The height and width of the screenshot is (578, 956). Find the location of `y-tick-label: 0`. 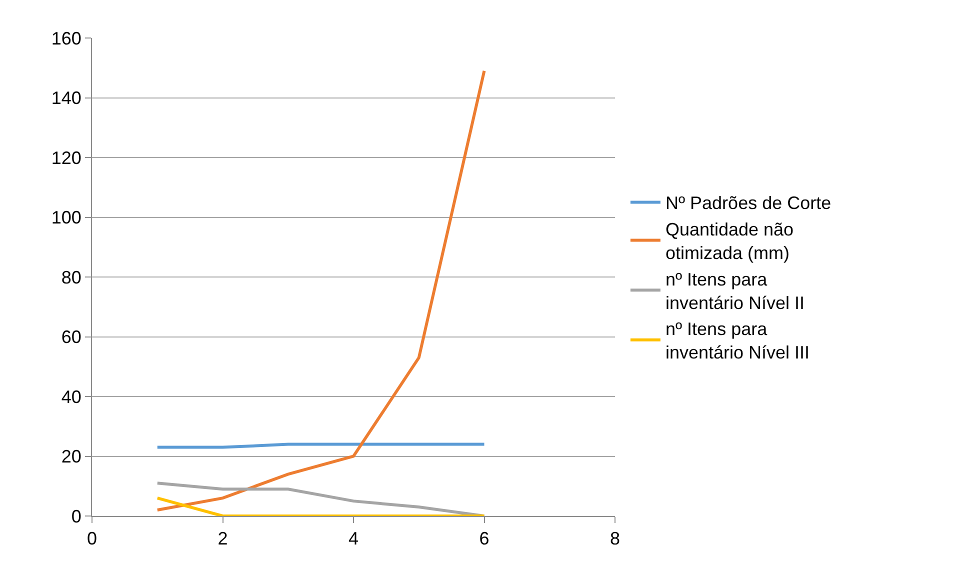

y-tick-label: 0 is located at coordinates (76, 516).